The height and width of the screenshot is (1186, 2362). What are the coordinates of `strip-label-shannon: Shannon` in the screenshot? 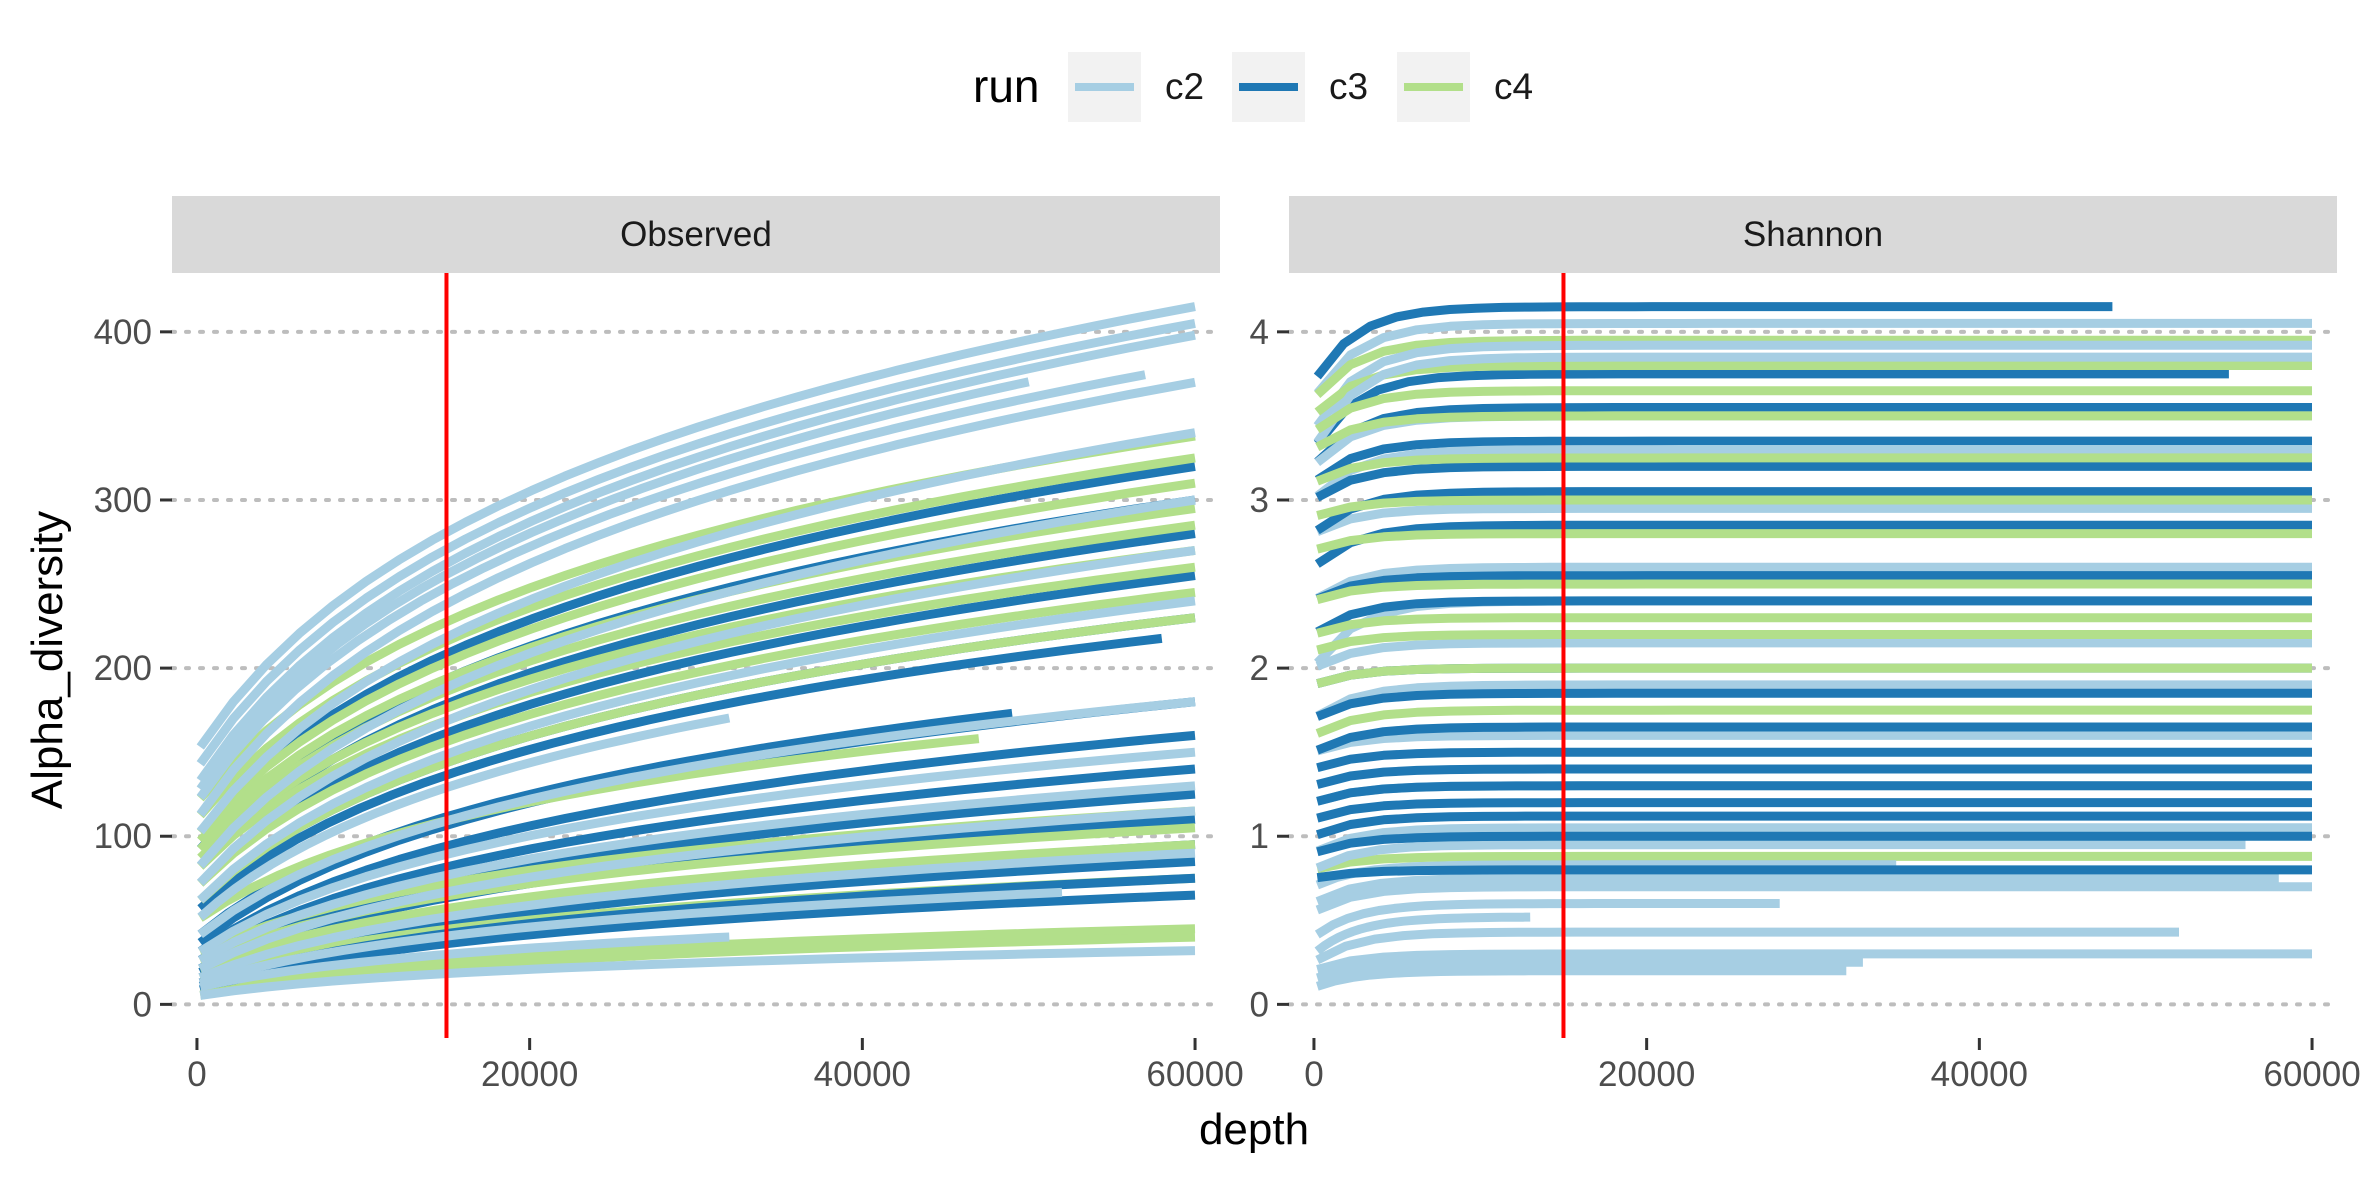 It's located at (1813, 234).